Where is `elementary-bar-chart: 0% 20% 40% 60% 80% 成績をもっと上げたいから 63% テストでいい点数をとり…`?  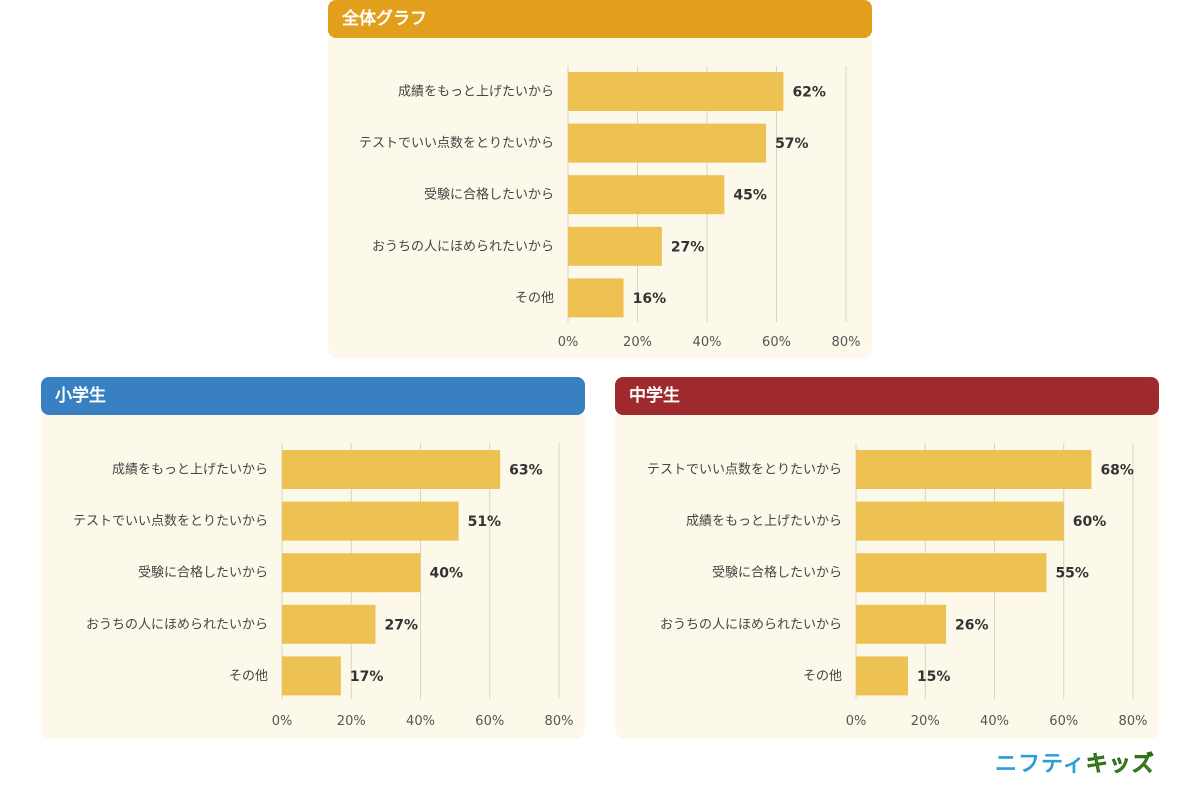
elementary-bar-chart: 0% 20% 40% 60% 80% 成績をもっと上げたいから 63% テストでいい点数をとり… is located at coordinates (323, 586).